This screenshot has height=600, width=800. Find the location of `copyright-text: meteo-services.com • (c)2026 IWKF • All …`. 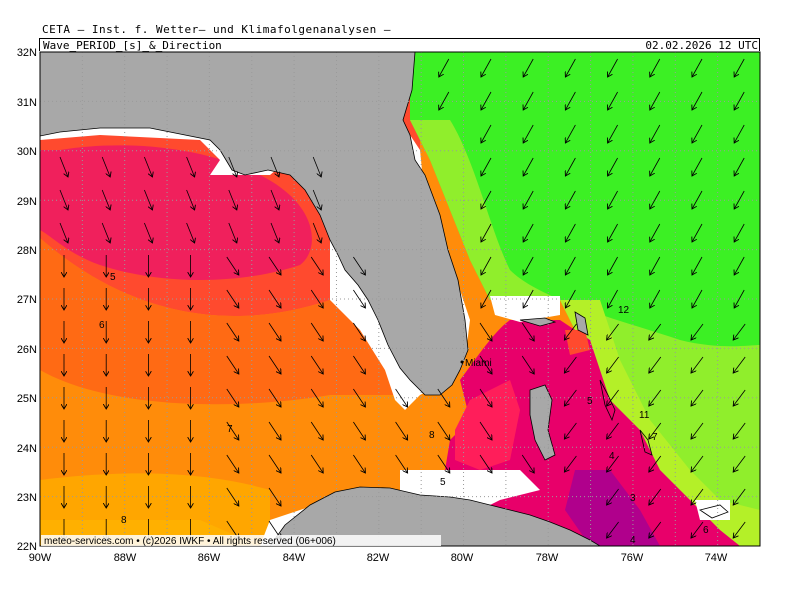

copyright-text: meteo-services.com • (c)2026 IWKF • All … is located at coordinates (190, 541).